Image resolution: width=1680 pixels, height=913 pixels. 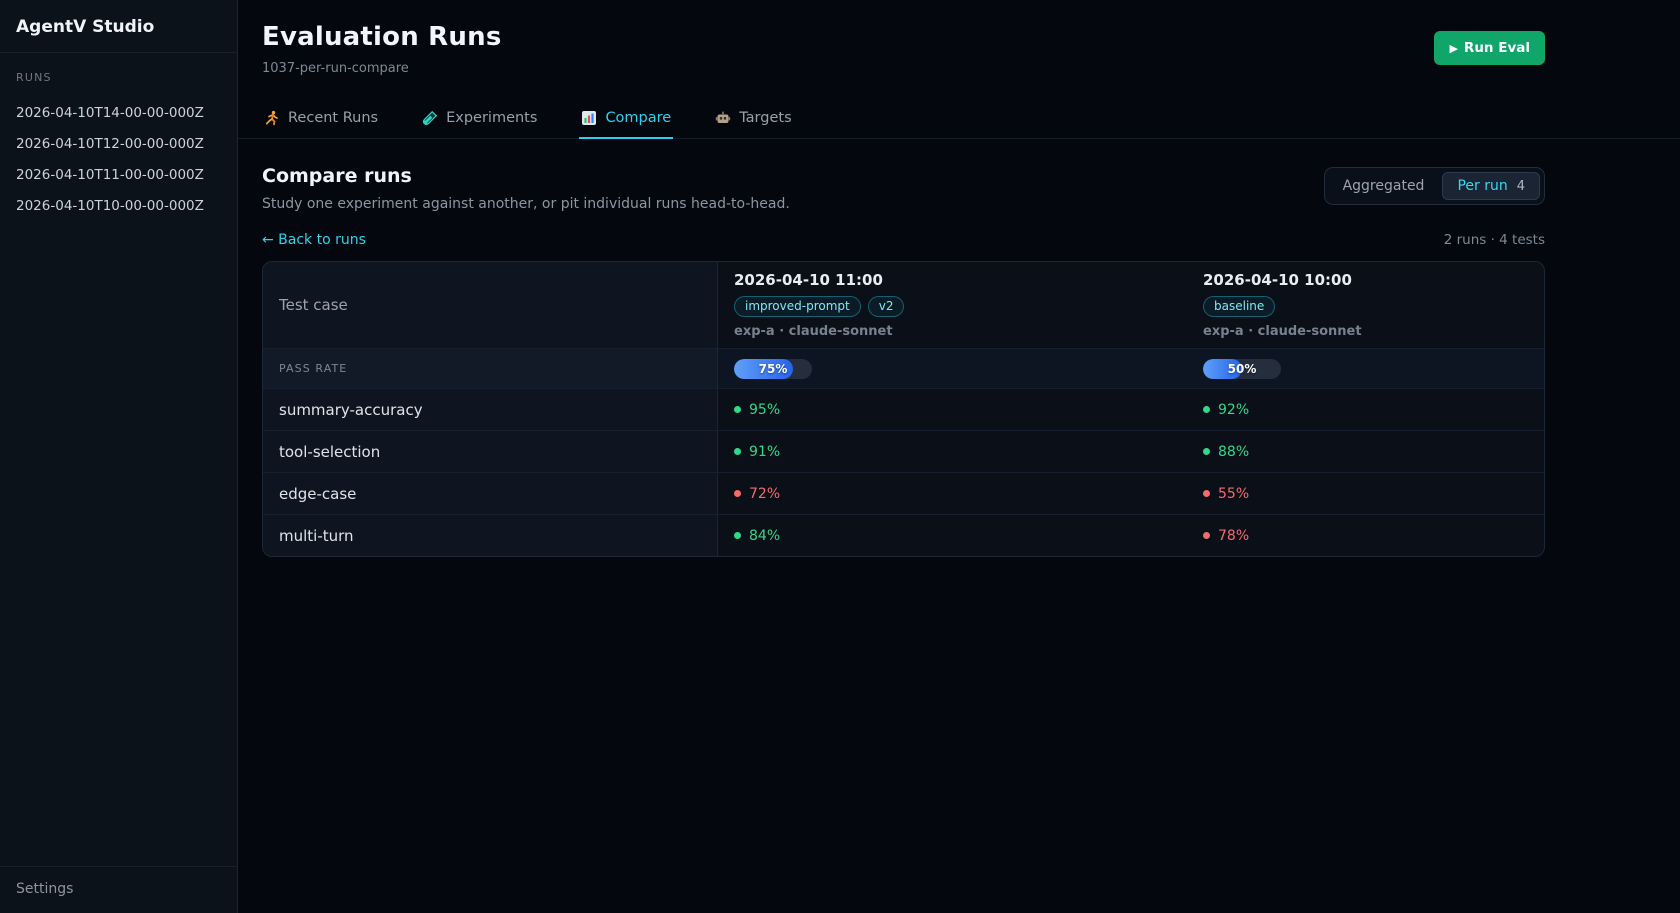 I want to click on tab-recent-runs: Recent Runs, so click(x=321, y=120).